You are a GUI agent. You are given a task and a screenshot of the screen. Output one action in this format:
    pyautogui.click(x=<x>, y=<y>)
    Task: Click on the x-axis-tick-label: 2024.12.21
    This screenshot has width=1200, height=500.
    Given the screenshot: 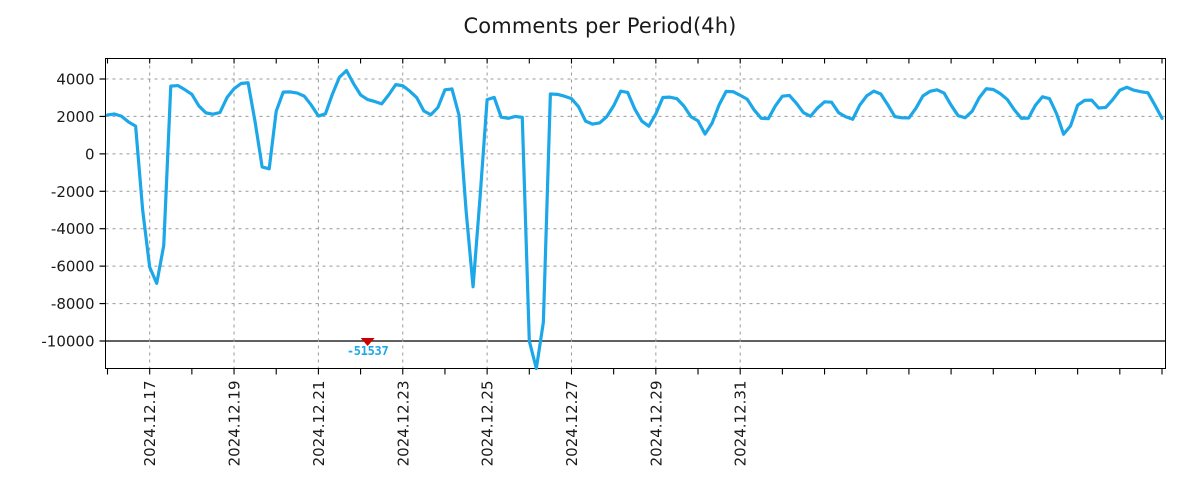 What is the action you would take?
    pyautogui.click(x=319, y=424)
    